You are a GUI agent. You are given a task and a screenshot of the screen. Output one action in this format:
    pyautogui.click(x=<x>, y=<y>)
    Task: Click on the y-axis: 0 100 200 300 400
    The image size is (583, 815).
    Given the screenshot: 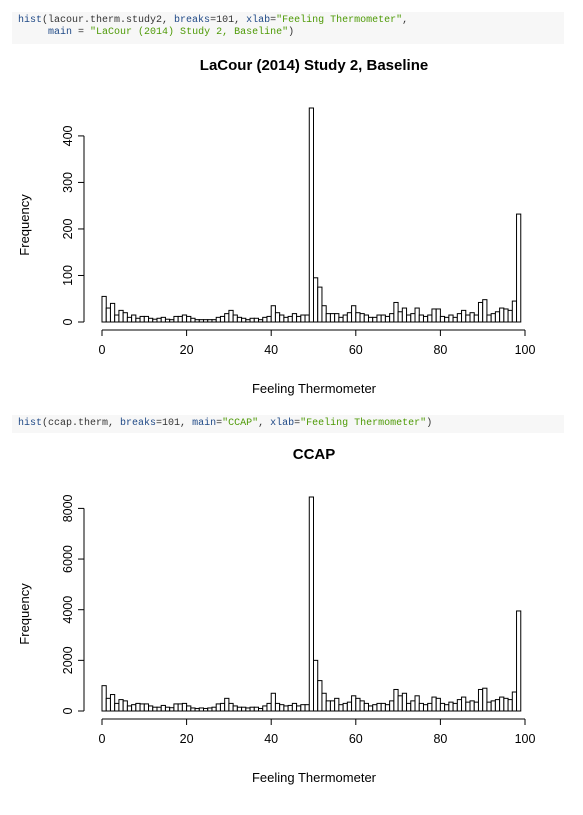 What is the action you would take?
    pyautogui.click(x=73, y=225)
    